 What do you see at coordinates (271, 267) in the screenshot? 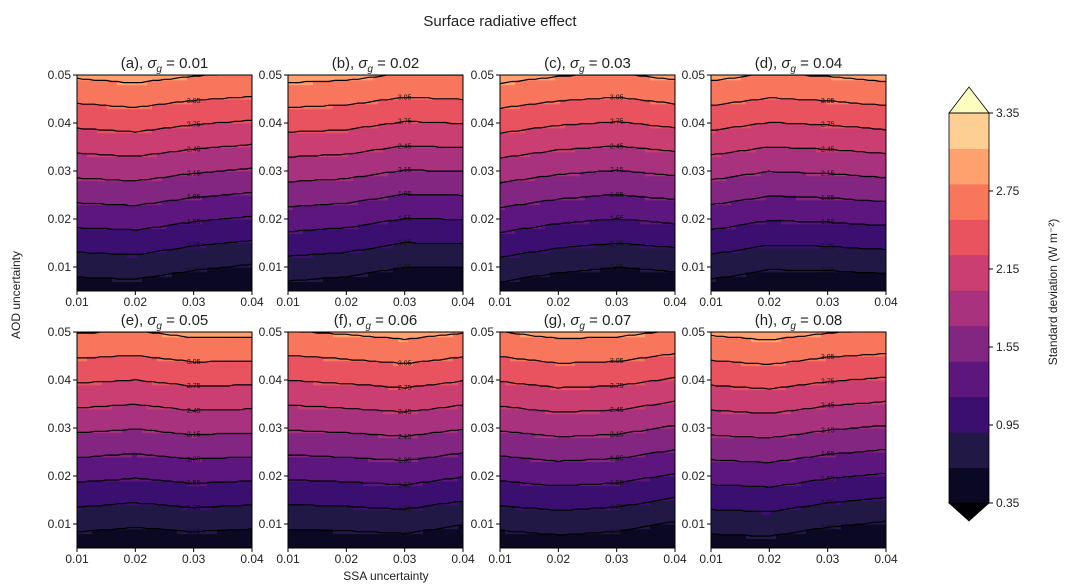
I see `y-tick-label: 0.01` at bounding box center [271, 267].